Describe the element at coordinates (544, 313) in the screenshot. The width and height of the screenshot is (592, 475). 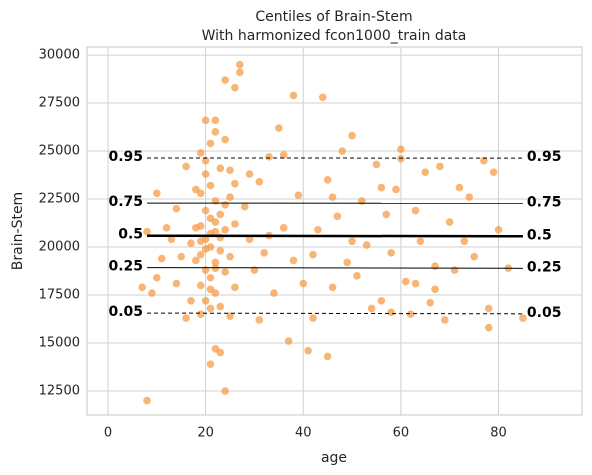
I see `centile-label: 0.05` at that location.